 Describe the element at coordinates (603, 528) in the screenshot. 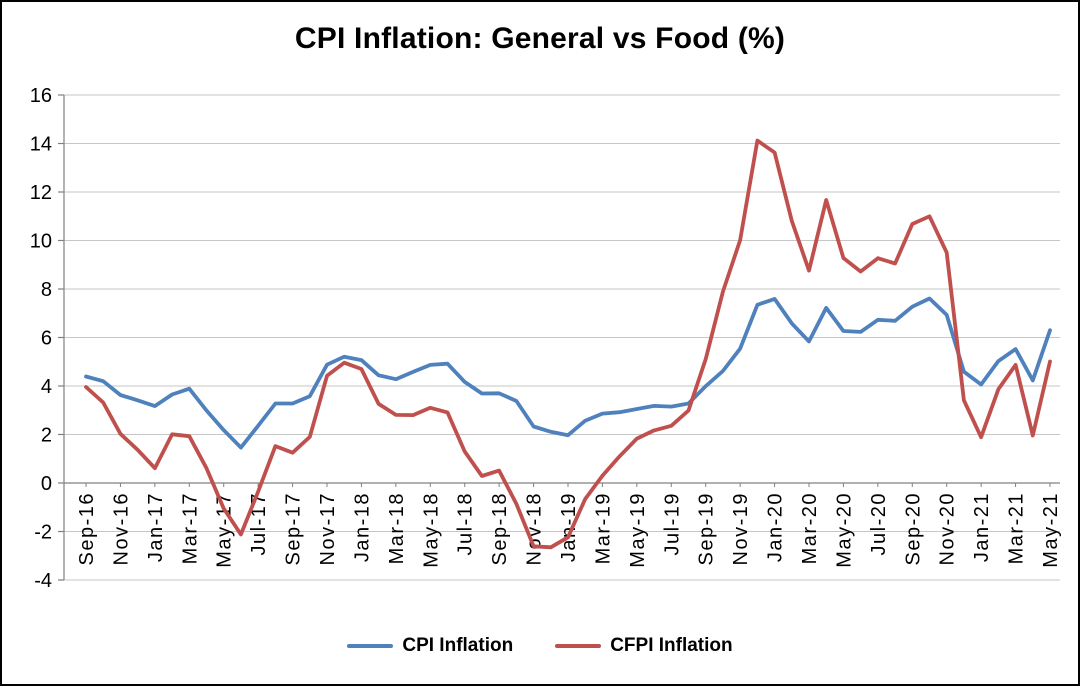

I see `x-tick-label: Mar-19` at that location.